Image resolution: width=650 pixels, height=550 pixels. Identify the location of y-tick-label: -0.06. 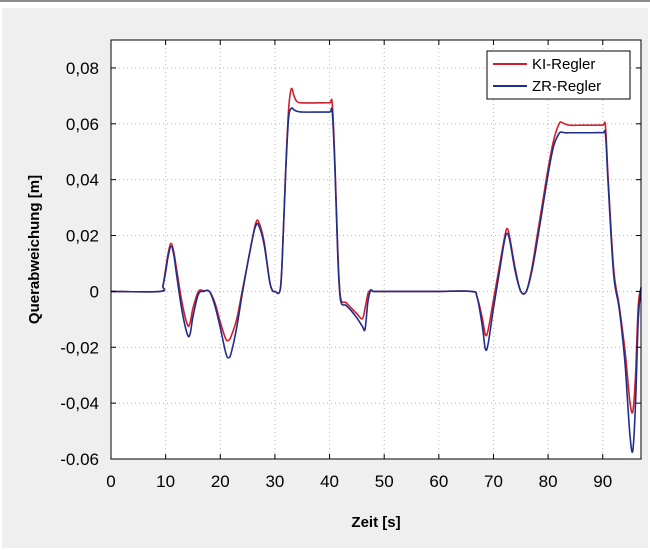
(79, 459).